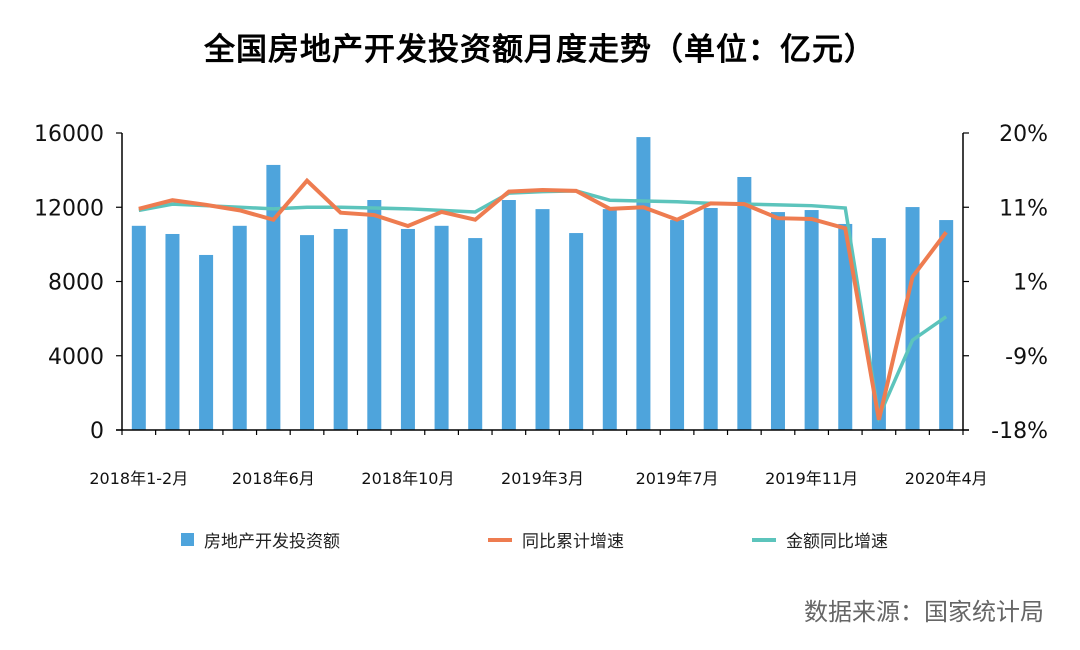 The width and height of the screenshot is (1080, 650). I want to click on legend-item-cumulative-growth: 同比累计增速, so click(556, 539).